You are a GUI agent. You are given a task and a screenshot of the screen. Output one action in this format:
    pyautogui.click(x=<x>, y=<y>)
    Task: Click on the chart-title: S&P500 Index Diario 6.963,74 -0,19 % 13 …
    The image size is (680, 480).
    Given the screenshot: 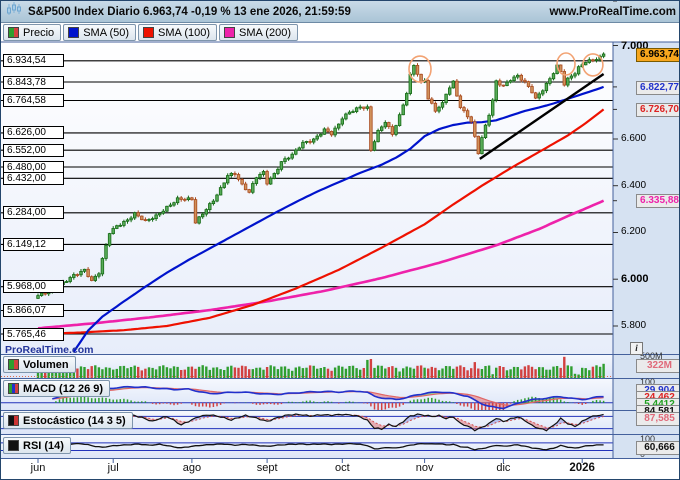 What is the action you would take?
    pyautogui.click(x=189, y=11)
    